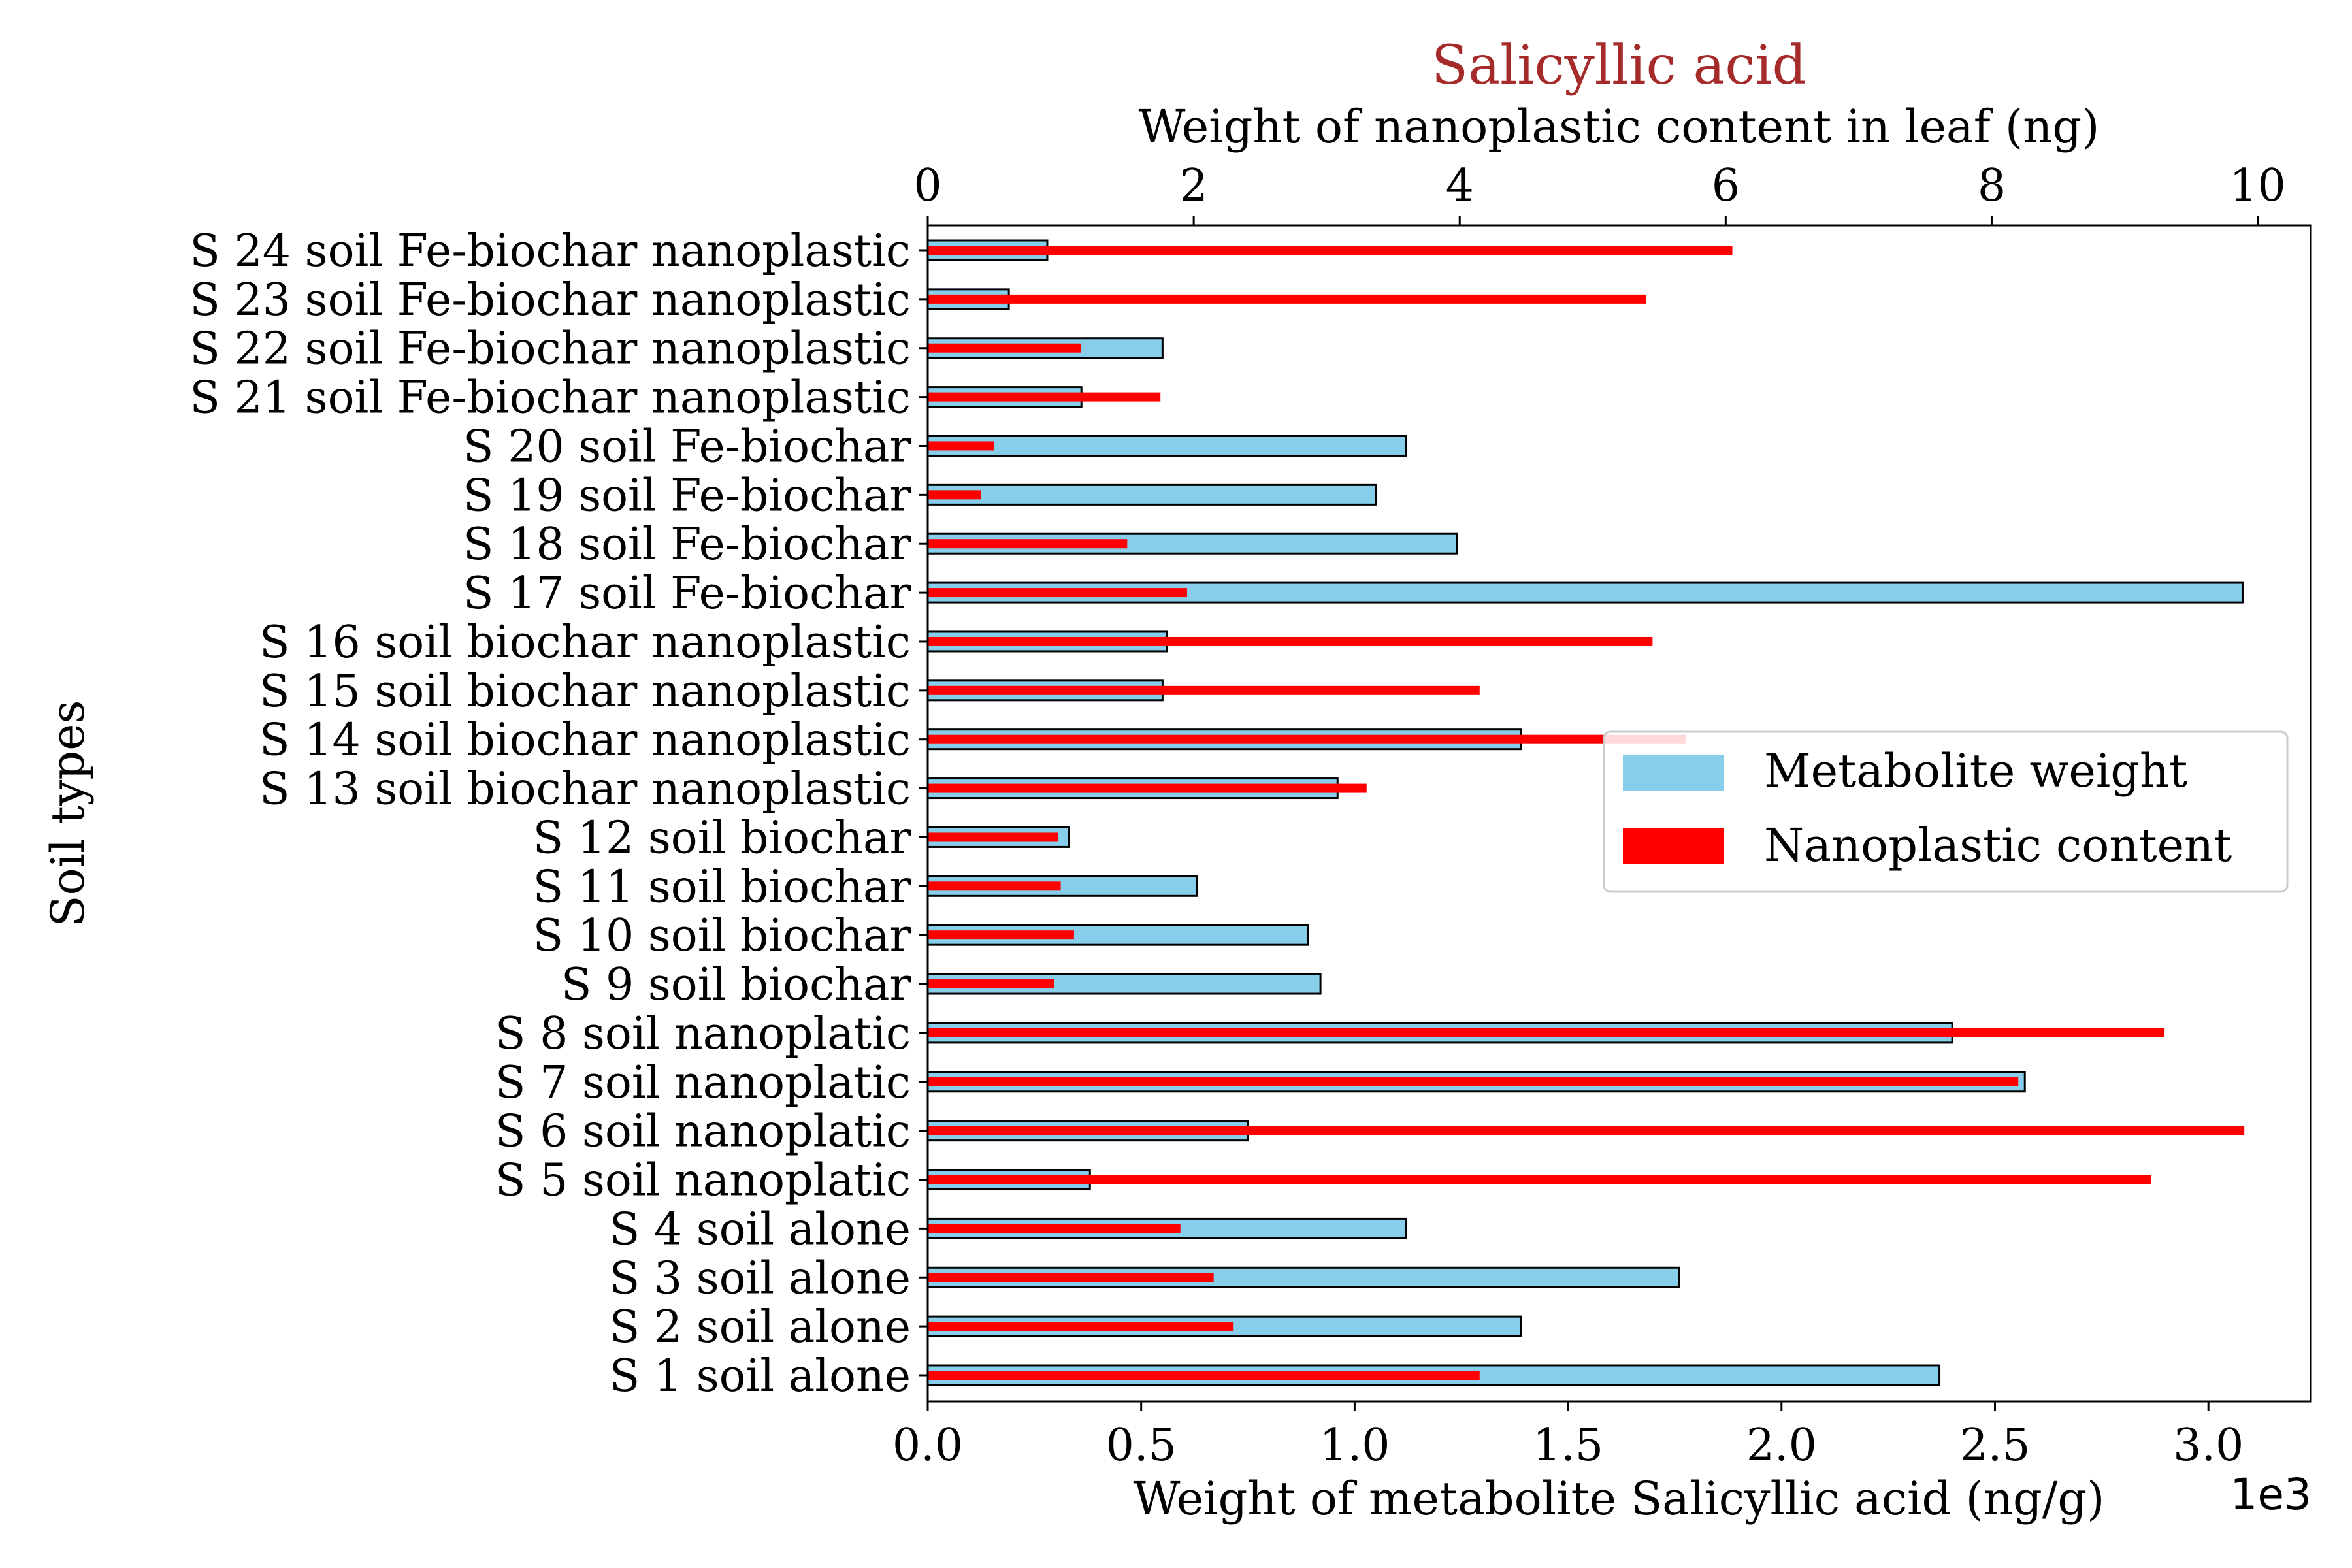 This screenshot has width=2352, height=1568. Describe the element at coordinates (585, 691) in the screenshot. I see `y-tick-label: S 15 soil biochar nanoplastic` at that location.